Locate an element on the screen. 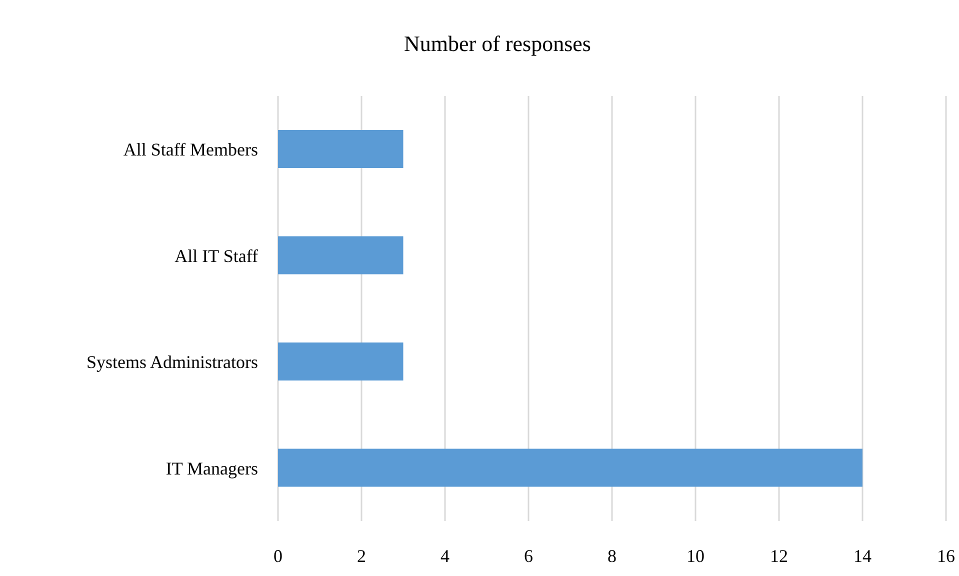 This screenshot has width=959, height=576. y-tick-label: Systems Administrators is located at coordinates (172, 362).